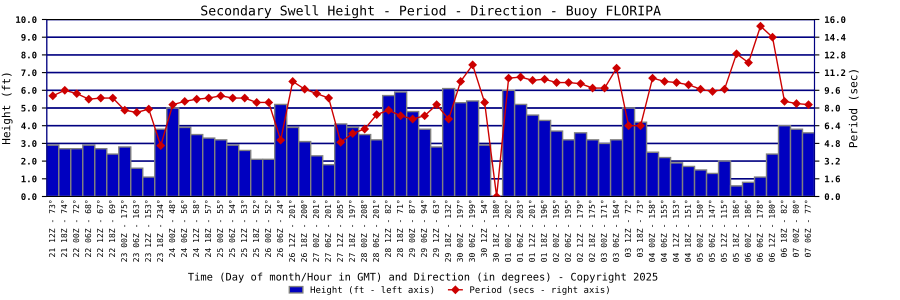  Describe the element at coordinates (832, 196) in the screenshot. I see `y2-tick-label: 0.0` at that location.